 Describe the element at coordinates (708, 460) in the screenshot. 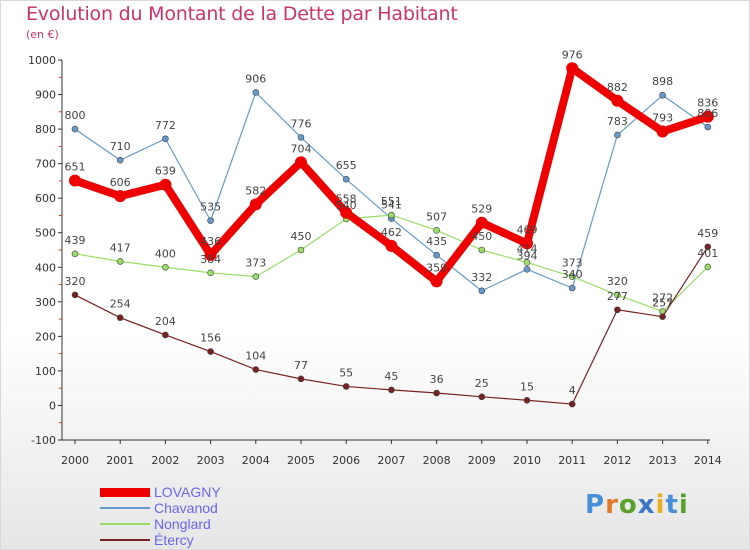

I see `x-tick-label: 2014` at that location.